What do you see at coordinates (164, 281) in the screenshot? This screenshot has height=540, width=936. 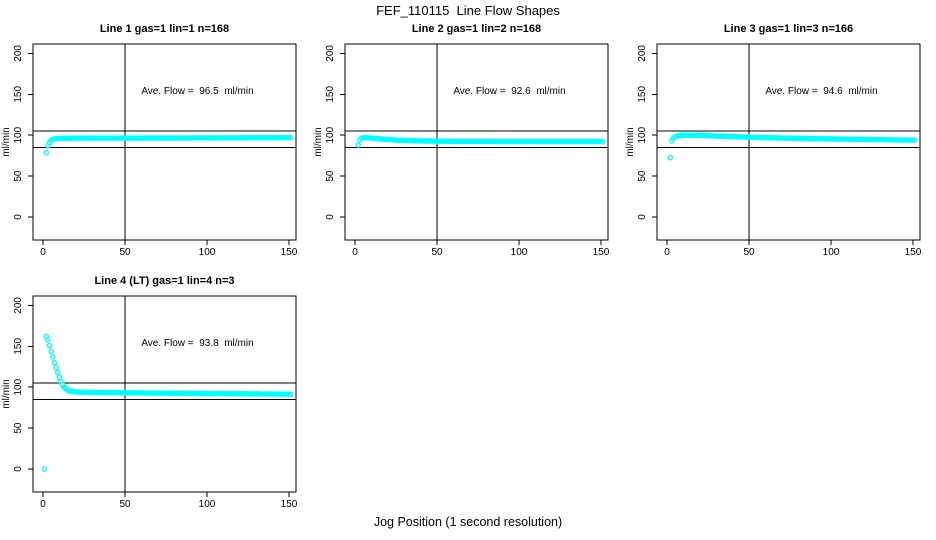 I see `panel-title: Line 4 (LT) gas=1 lin=4 n=3` at bounding box center [164, 281].